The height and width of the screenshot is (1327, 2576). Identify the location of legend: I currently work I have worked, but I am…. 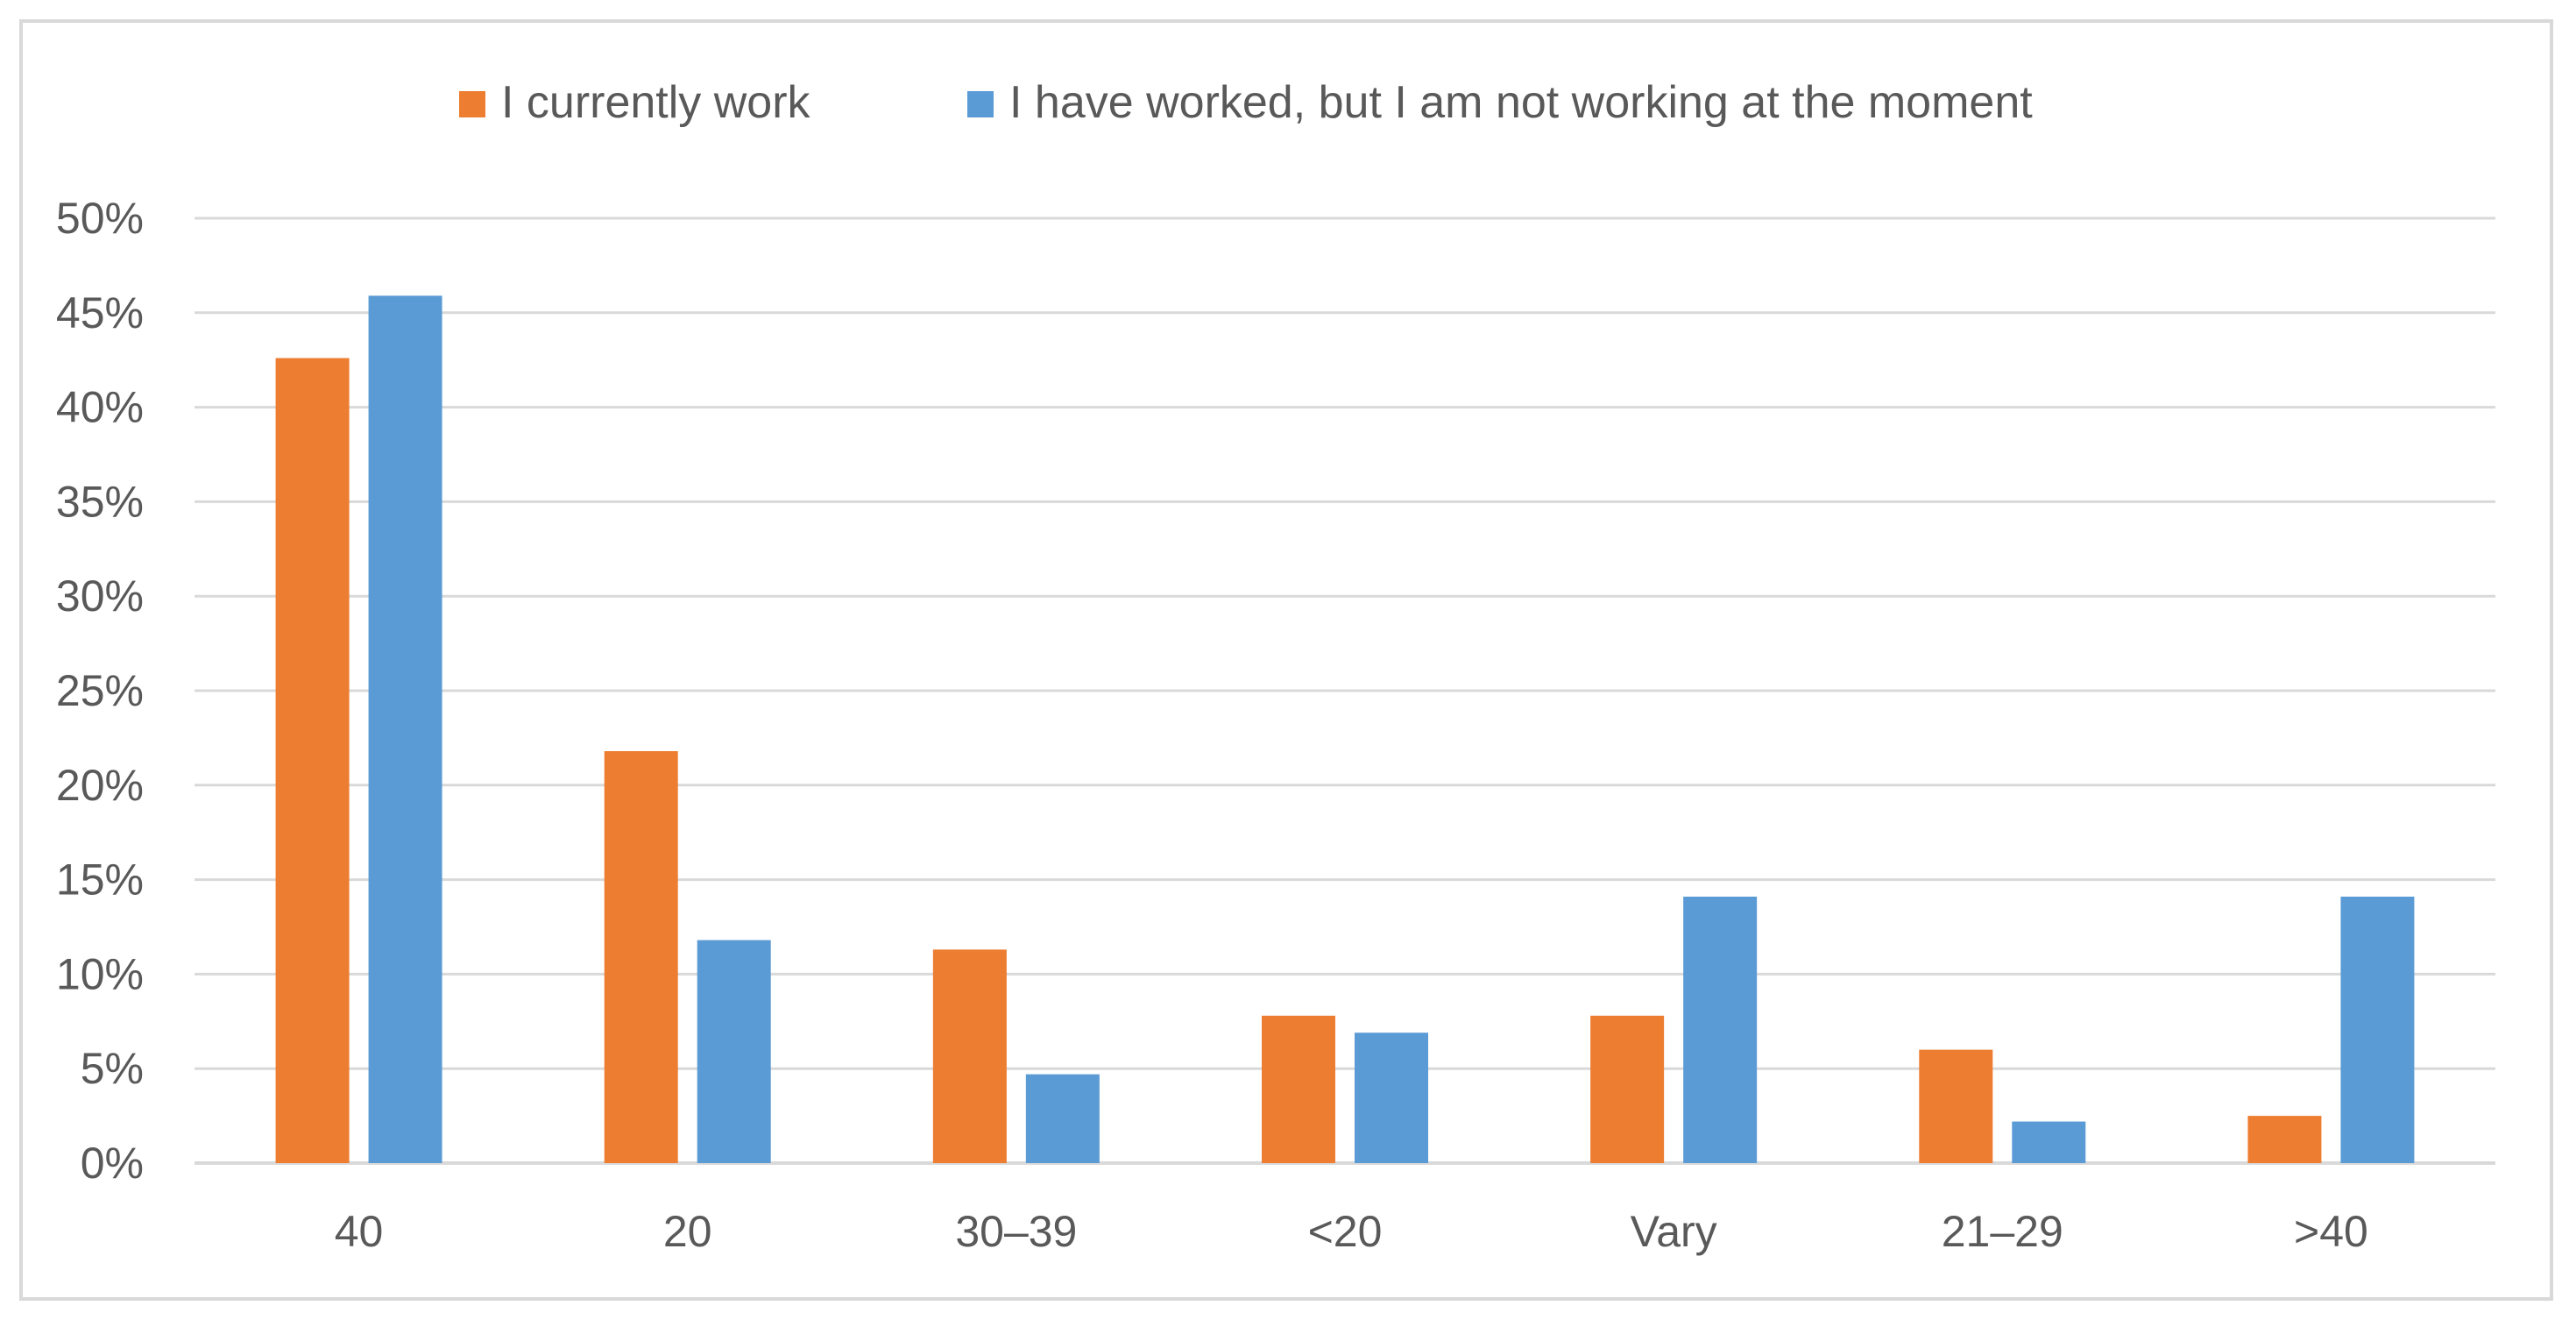
(1246, 102).